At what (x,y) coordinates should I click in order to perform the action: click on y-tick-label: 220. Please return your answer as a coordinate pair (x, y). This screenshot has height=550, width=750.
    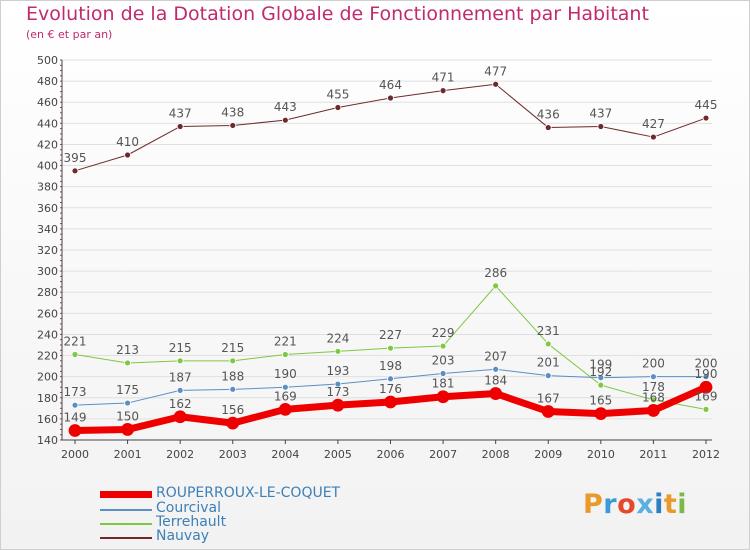
    Looking at the image, I should click on (47, 356).